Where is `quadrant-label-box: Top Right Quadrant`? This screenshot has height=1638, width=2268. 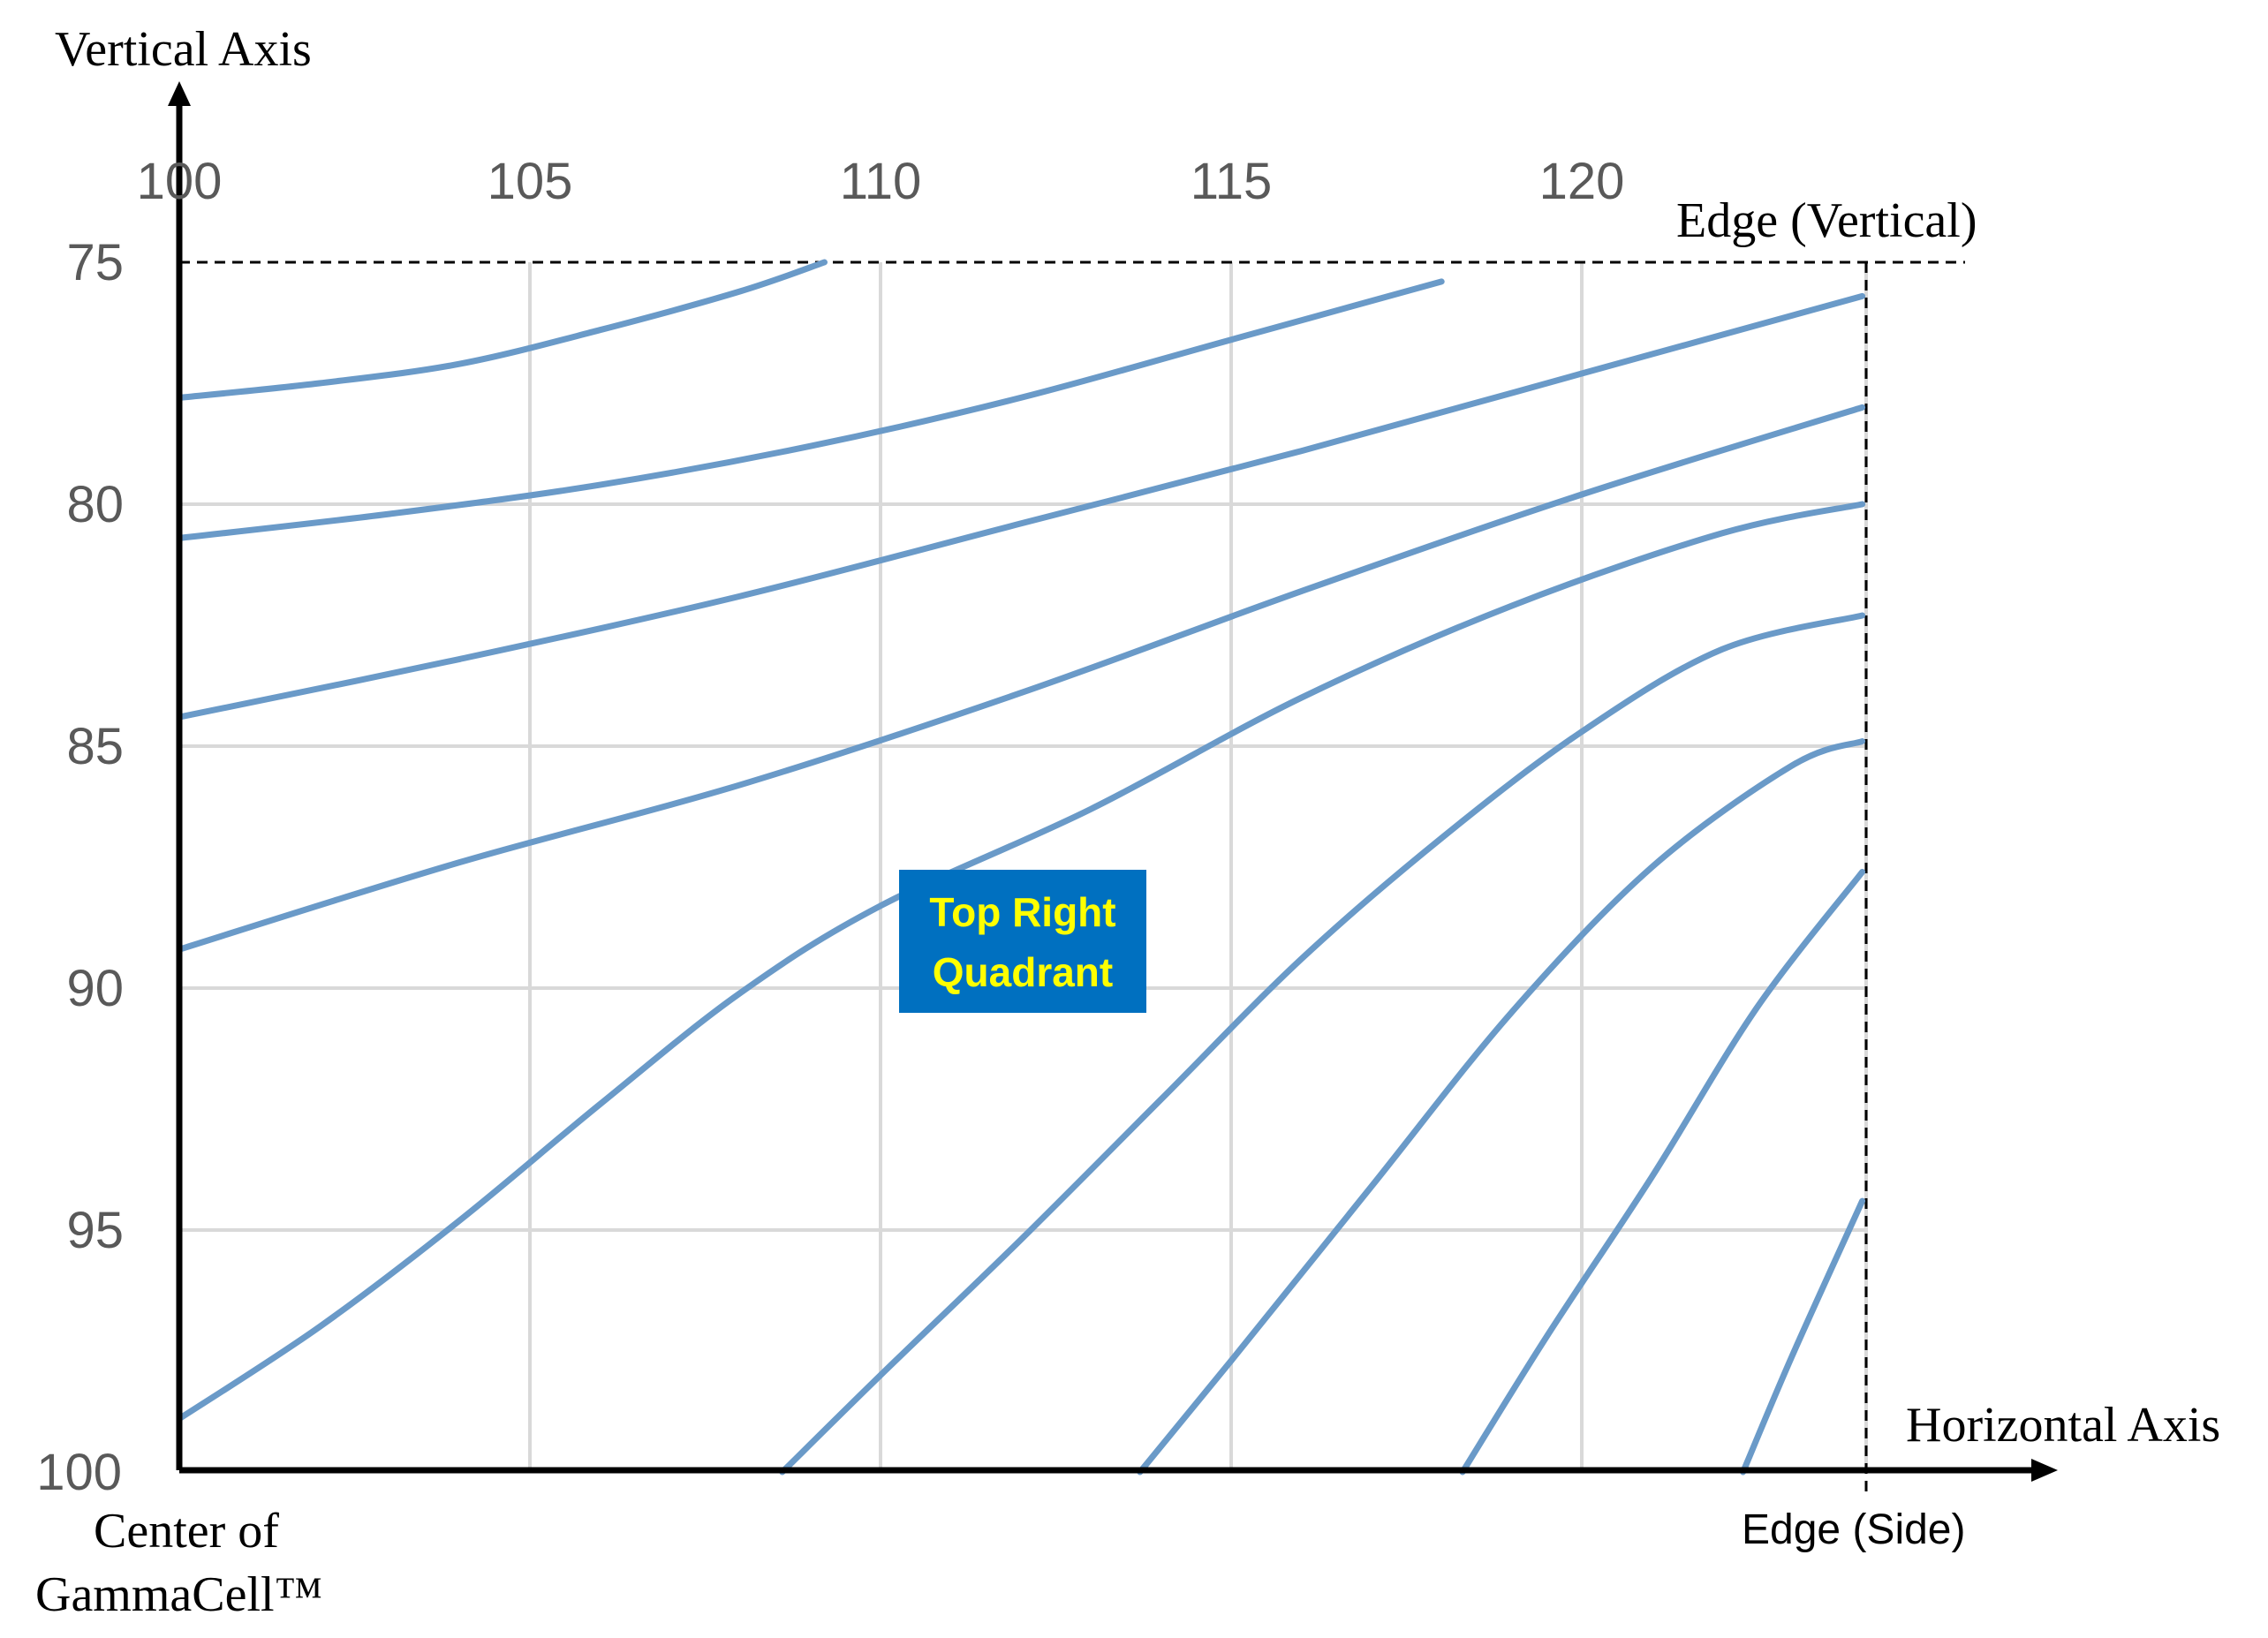 quadrant-label-box: Top Right Quadrant is located at coordinates (1022, 942).